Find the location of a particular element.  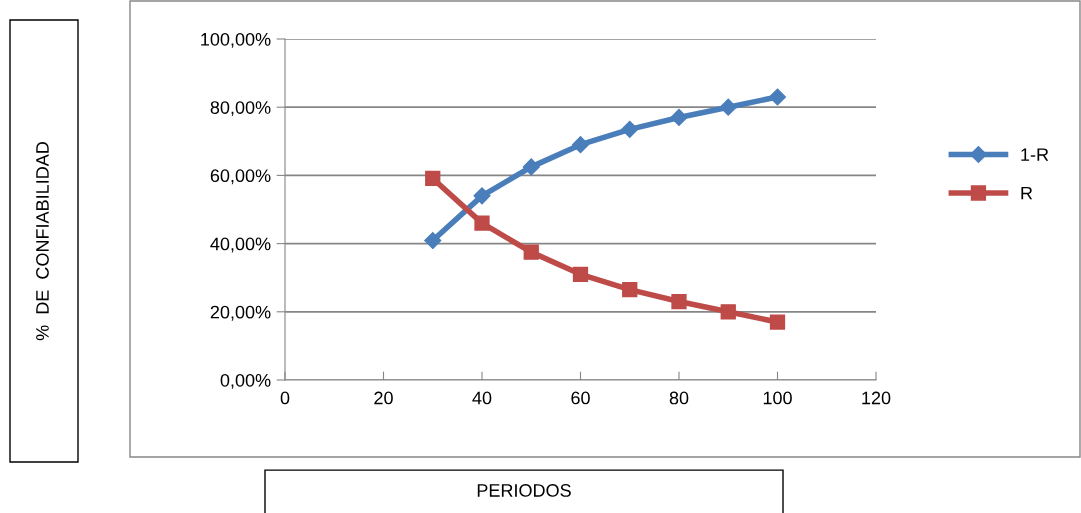

x-tick-label: 0 is located at coordinates (285, 398).